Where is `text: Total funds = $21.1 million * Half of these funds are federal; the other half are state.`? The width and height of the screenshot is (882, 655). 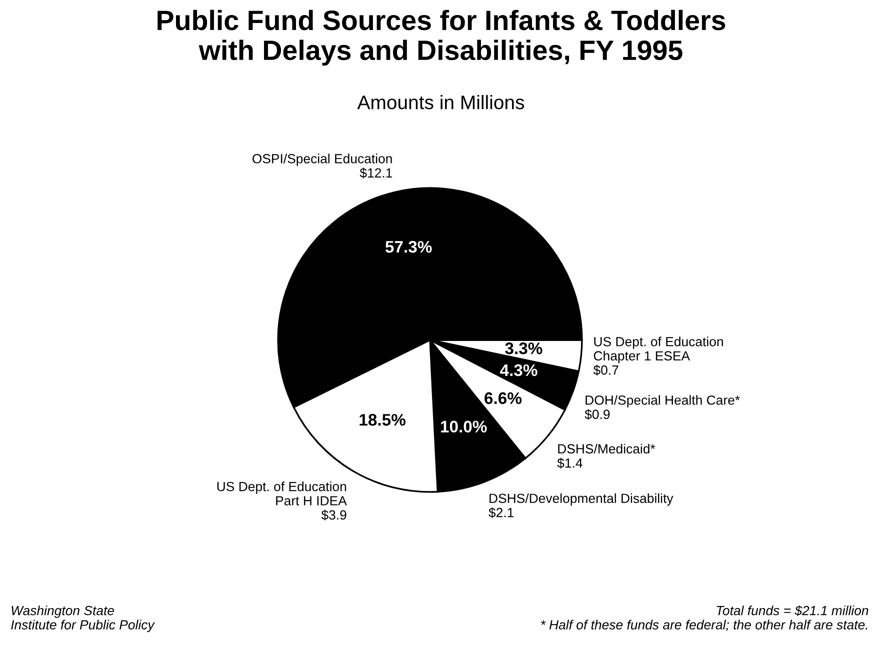
text: Total funds = $21.1 million * Half of these funds are federal; the other half are state. is located at coordinates (704, 618).